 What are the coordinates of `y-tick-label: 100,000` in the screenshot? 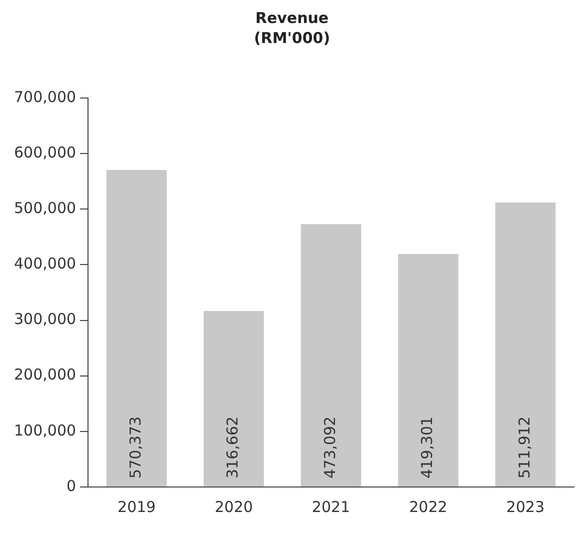 It's located at (45, 430).